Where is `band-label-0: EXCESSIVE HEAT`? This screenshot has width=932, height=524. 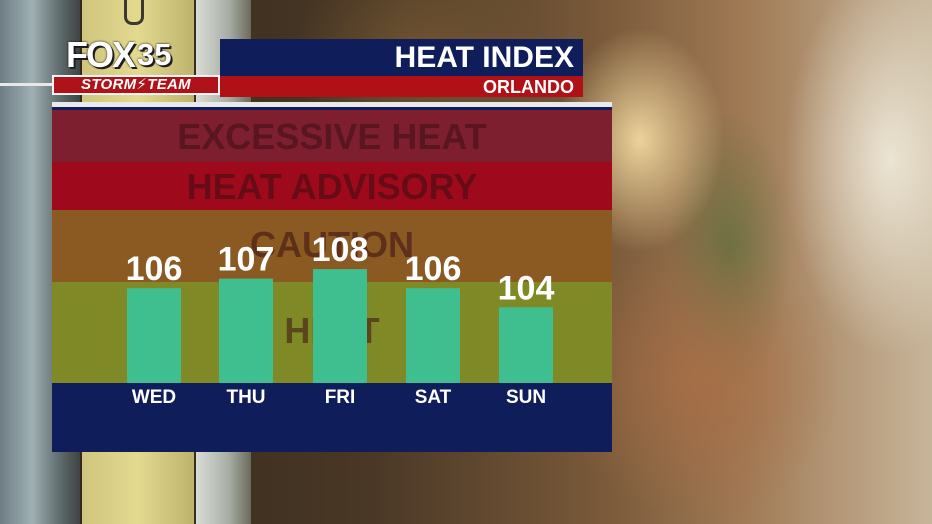 band-label-0: EXCESSIVE HEAT is located at coordinates (331, 136).